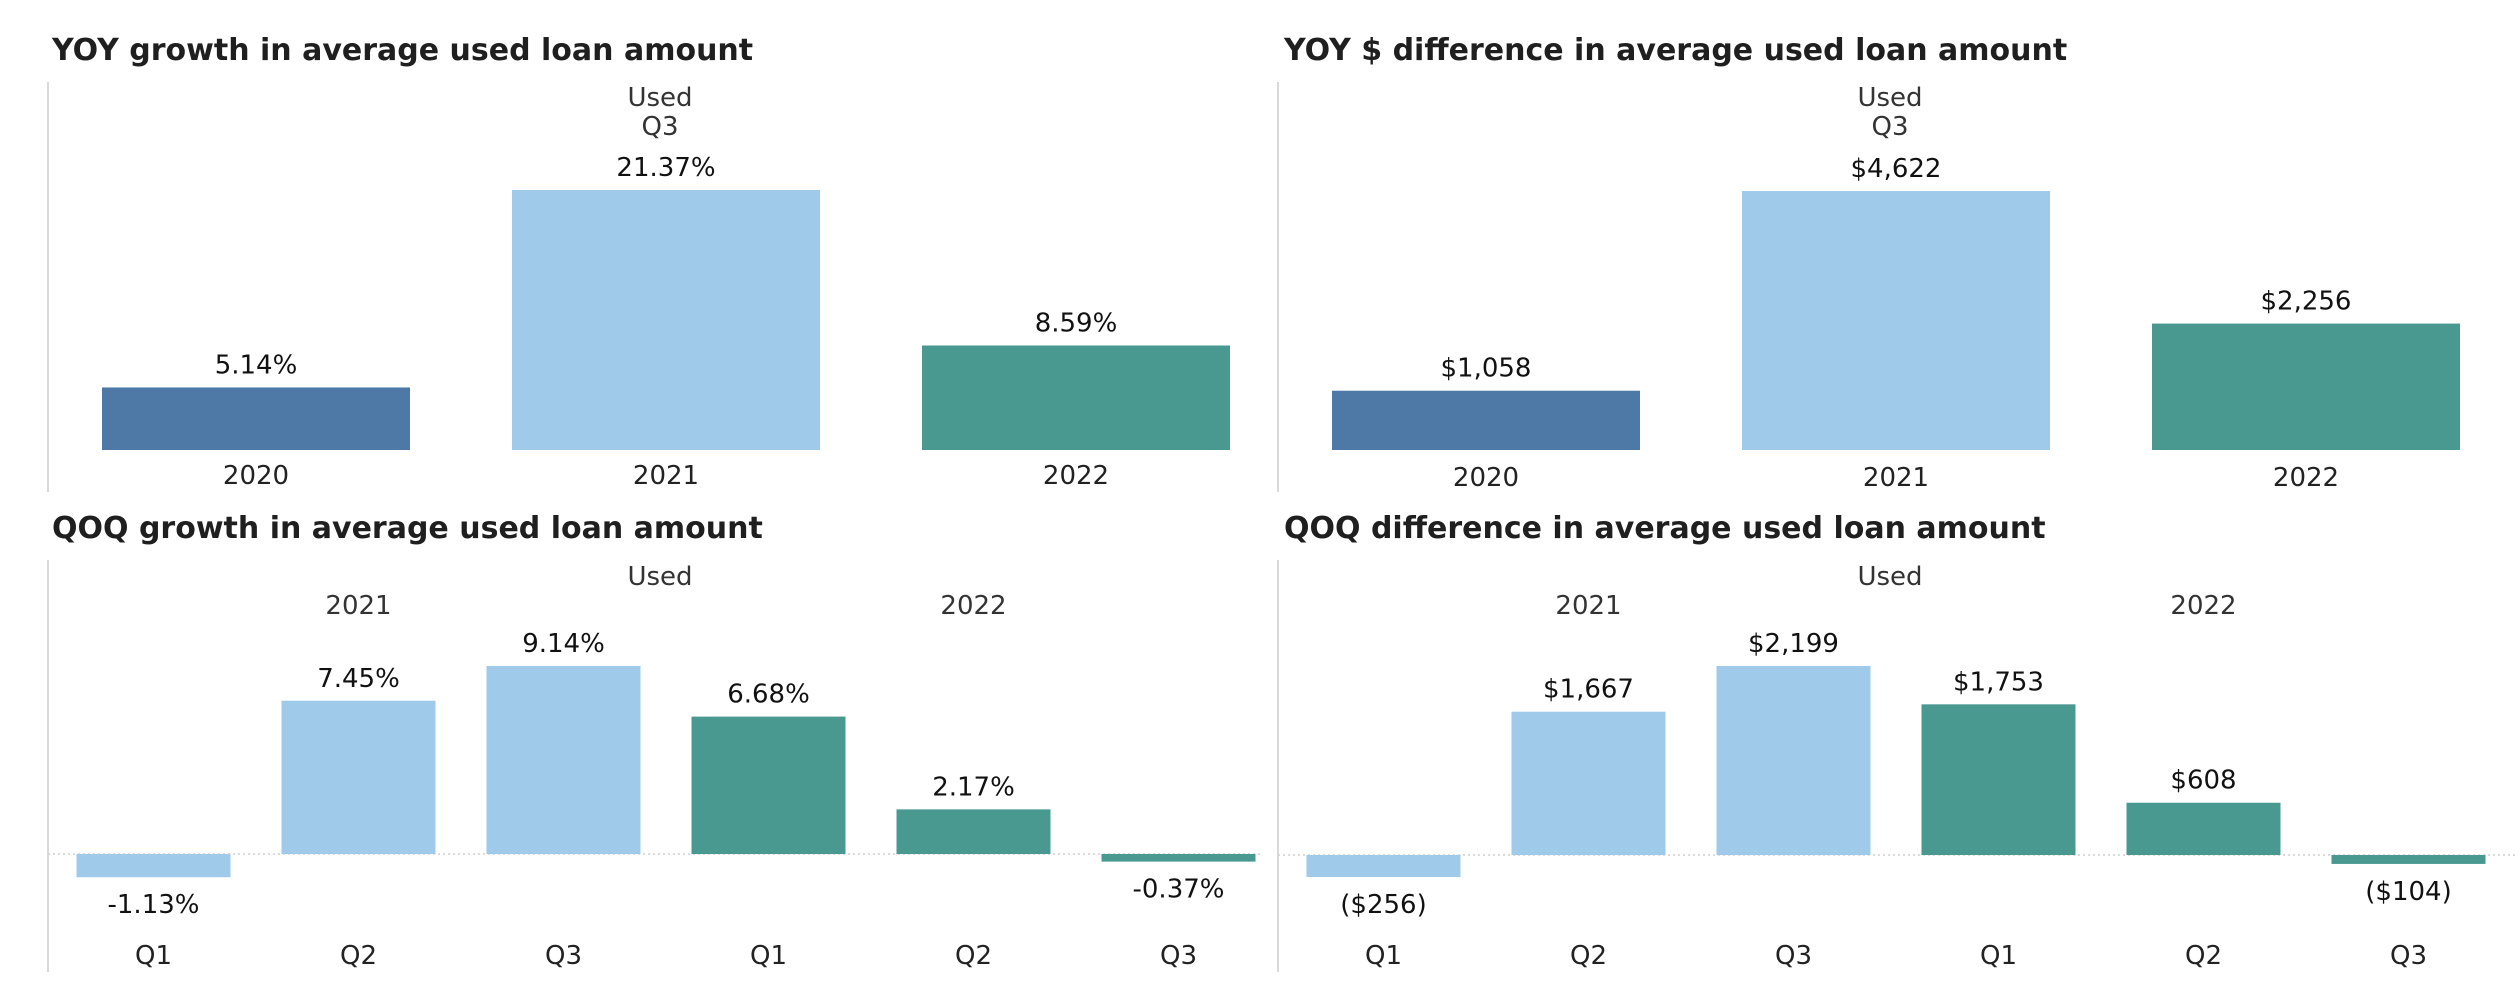  I want to click on data-label: 21.37%, so click(665, 168).